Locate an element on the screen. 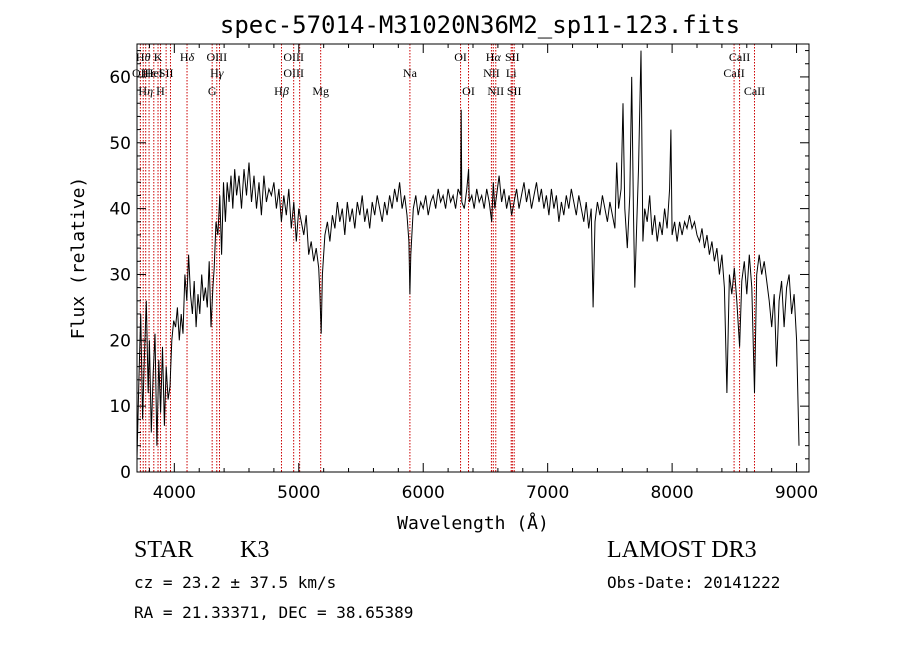 The height and width of the screenshot is (649, 900). y-axis-label: Flux (relative) is located at coordinates (78, 258).